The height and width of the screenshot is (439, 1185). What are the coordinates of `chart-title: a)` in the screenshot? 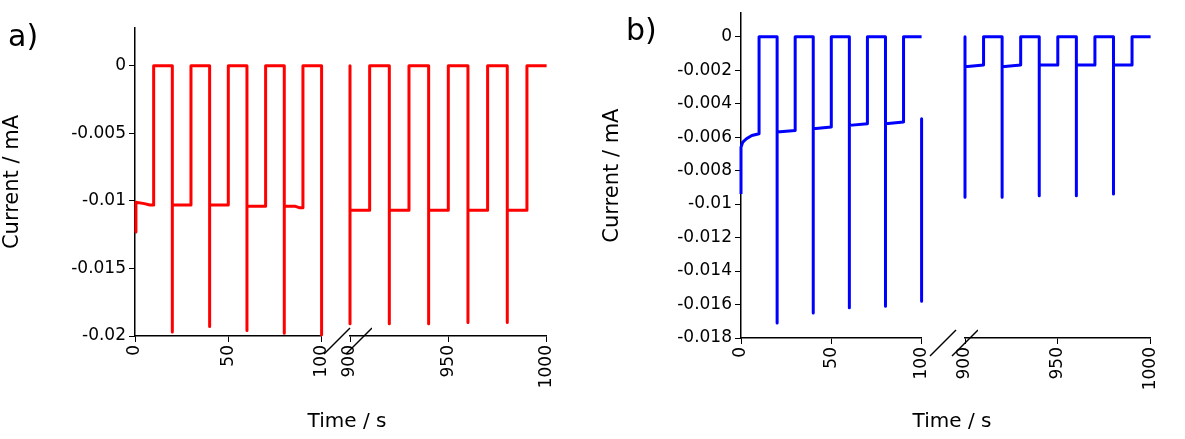 It's located at (23, 35).